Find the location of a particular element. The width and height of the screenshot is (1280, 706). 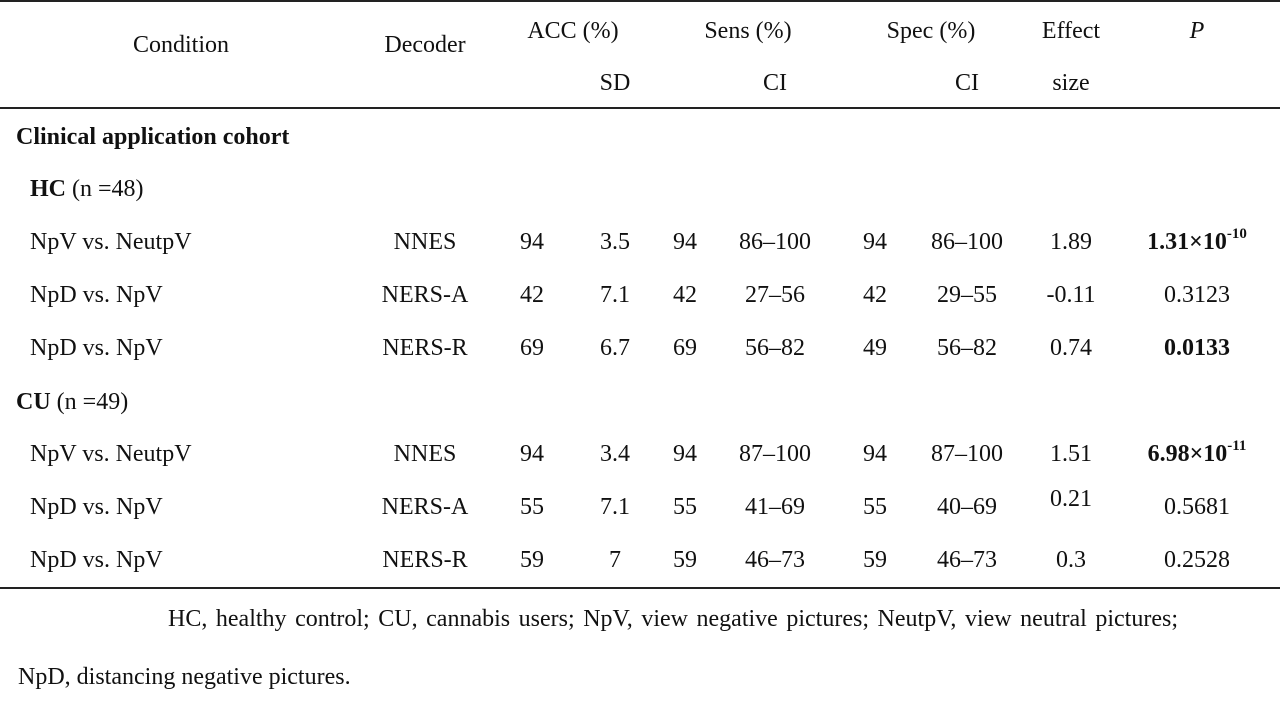

cell-sens: 69 is located at coordinates (685, 348).